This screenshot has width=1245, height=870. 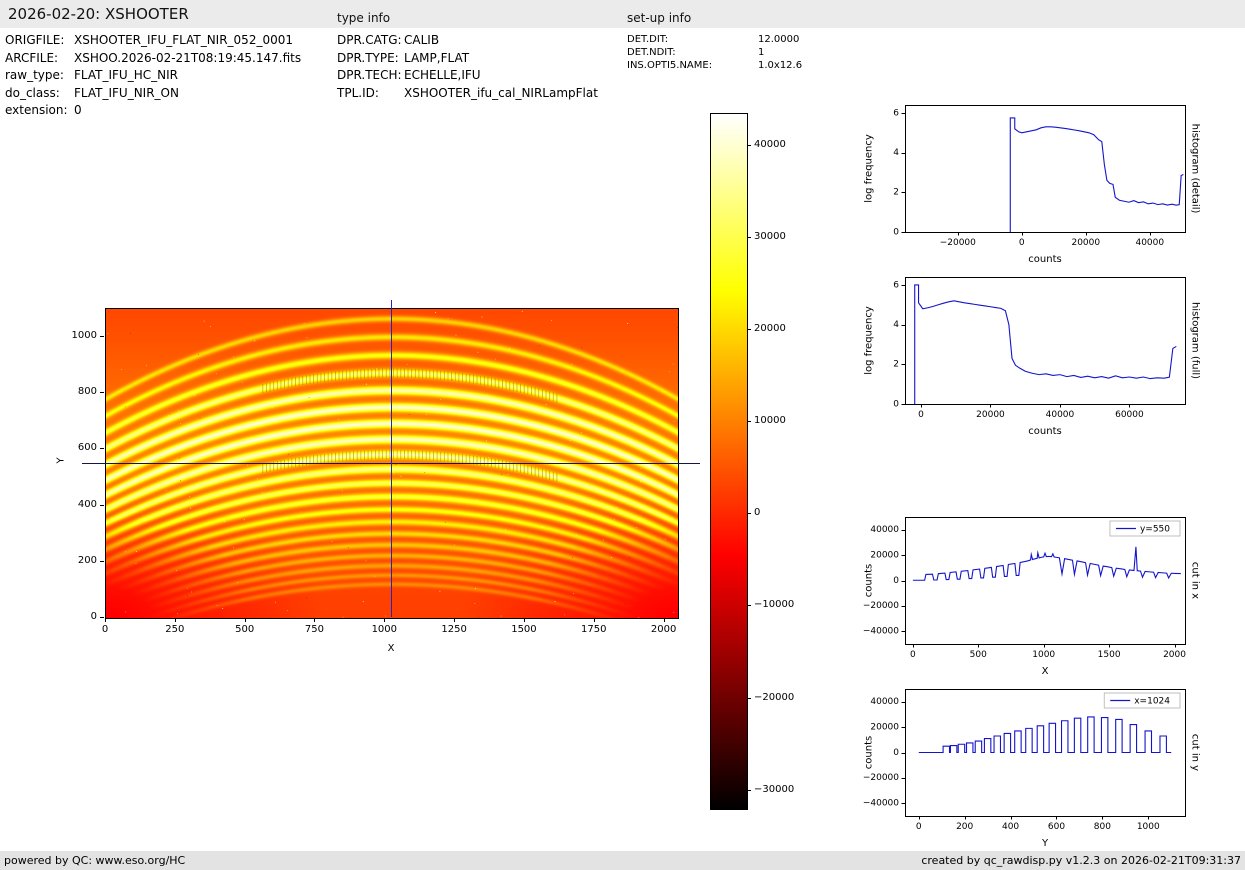 What do you see at coordinates (34, 75) in the screenshot?
I see `info-label: raw_type:` at bounding box center [34, 75].